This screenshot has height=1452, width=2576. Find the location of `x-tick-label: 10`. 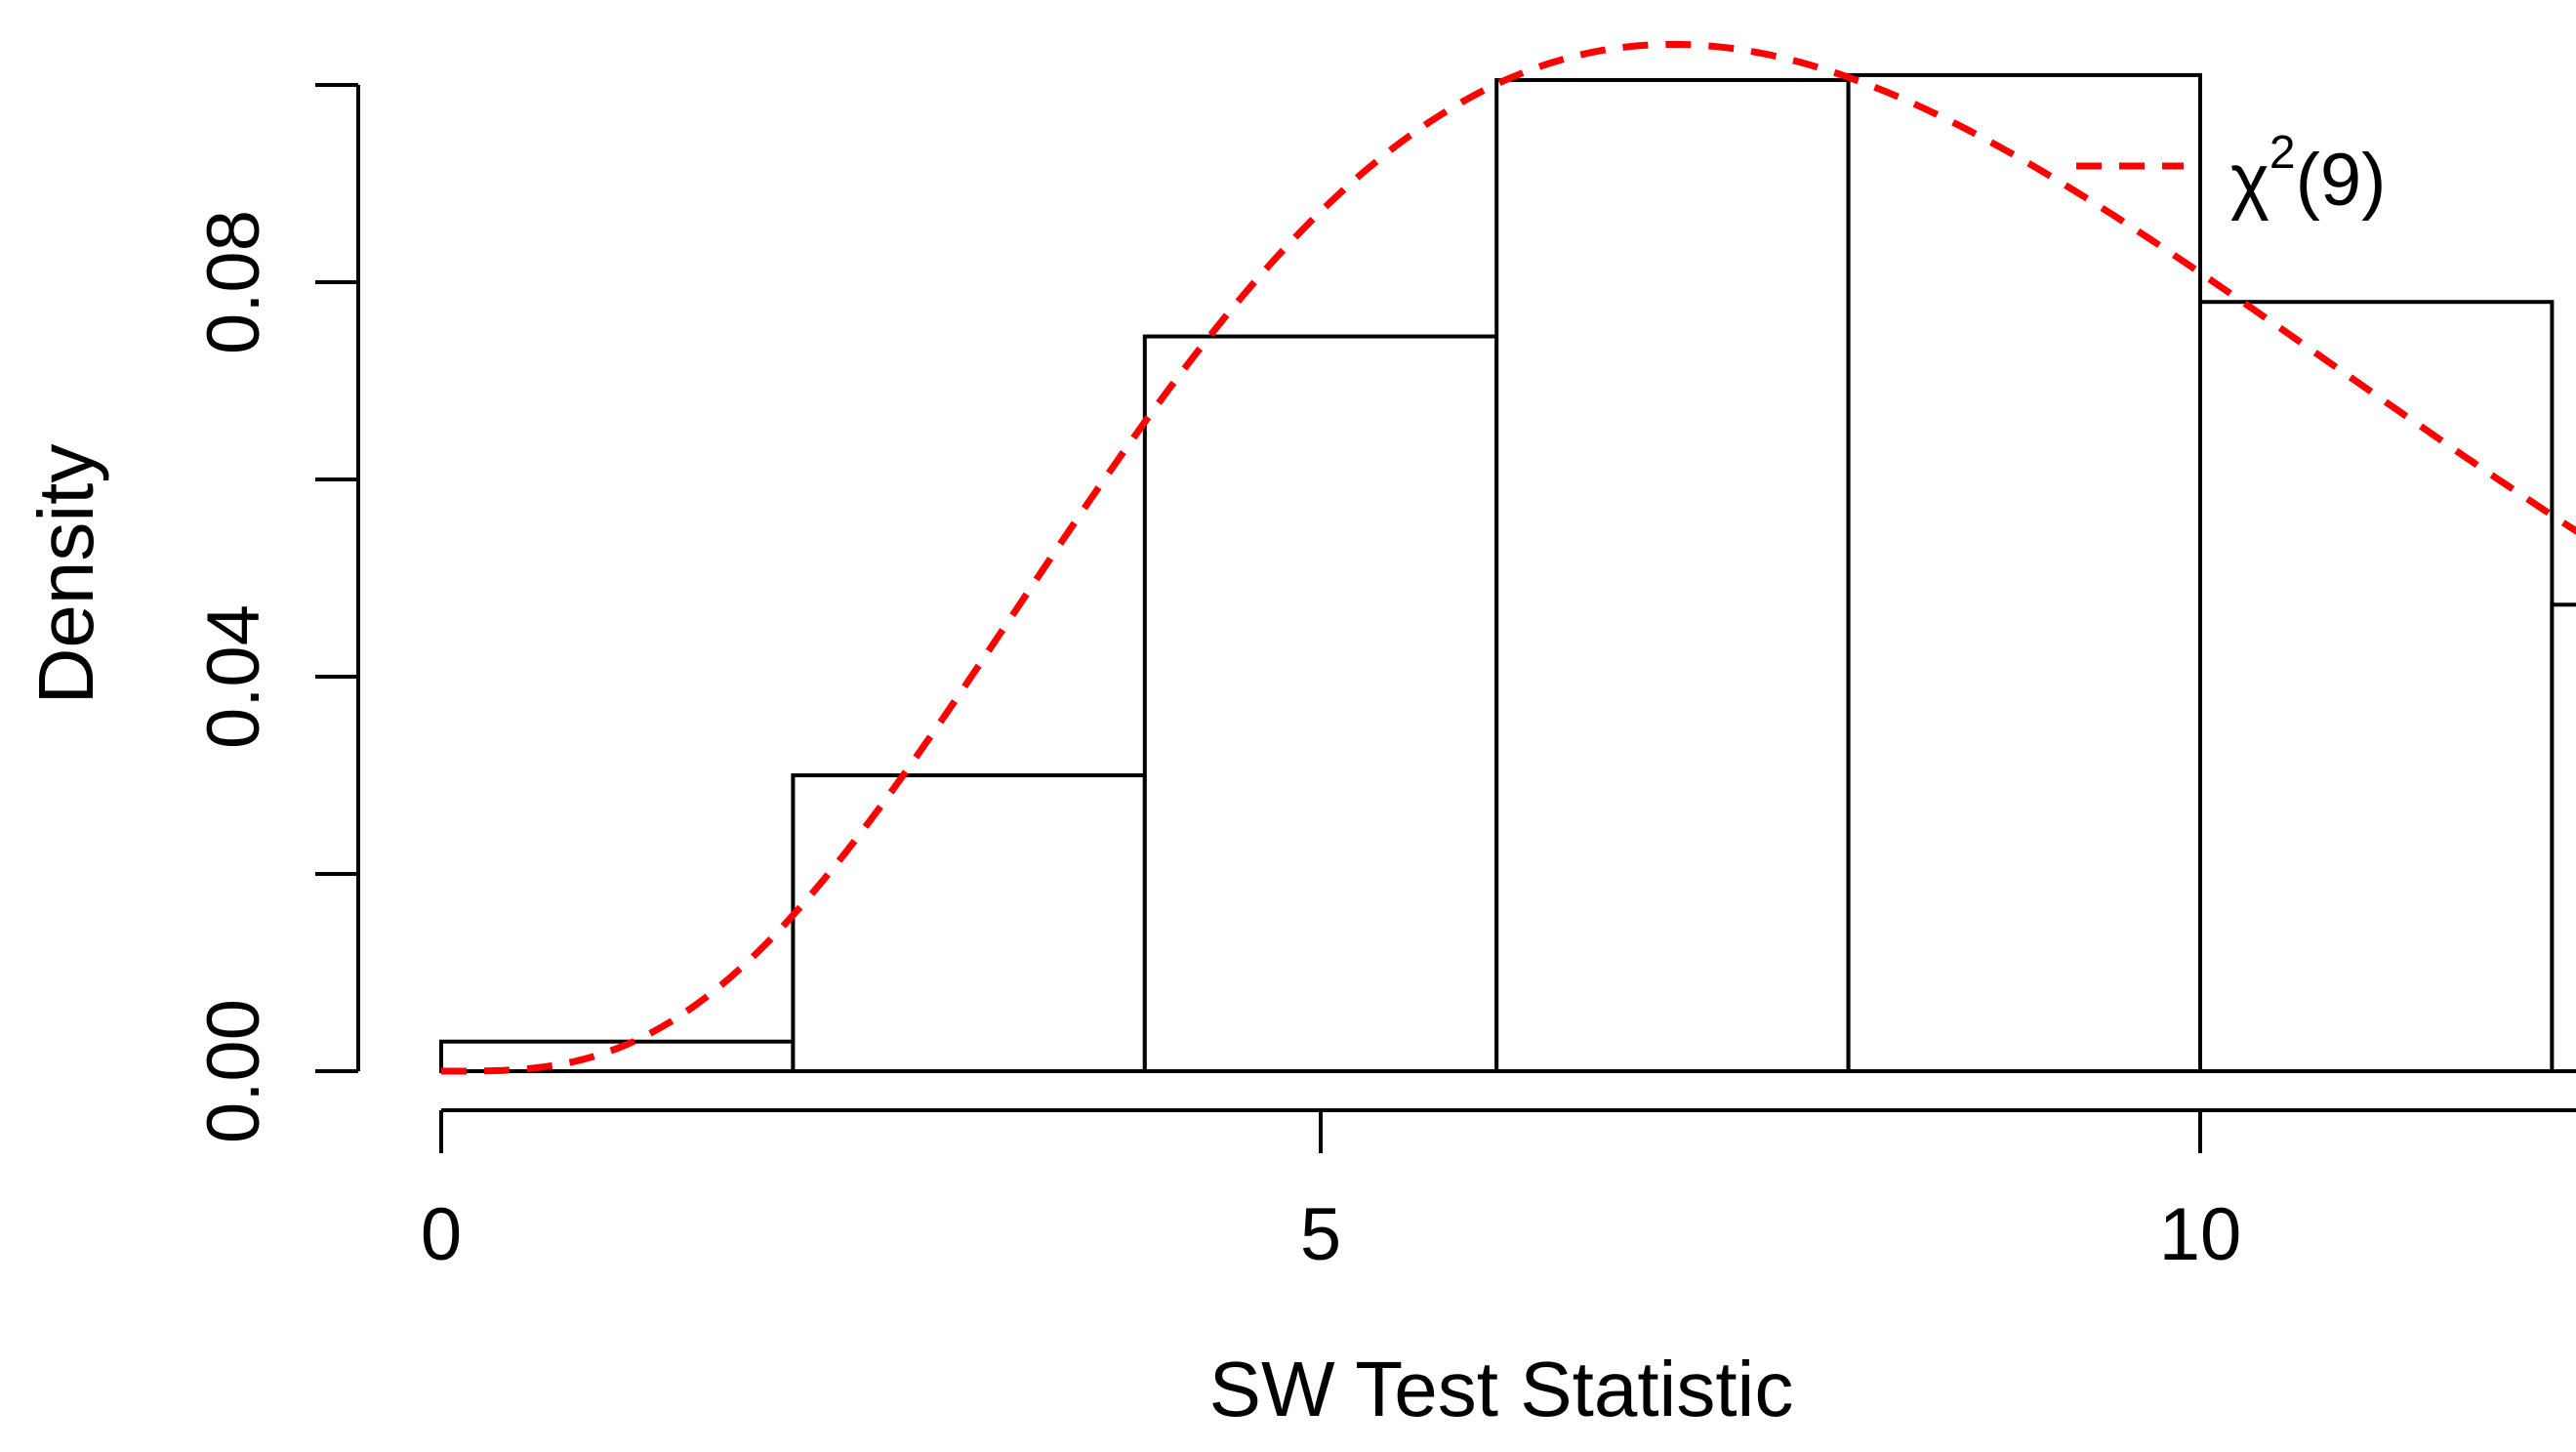

x-tick-label: 10 is located at coordinates (2200, 1234).